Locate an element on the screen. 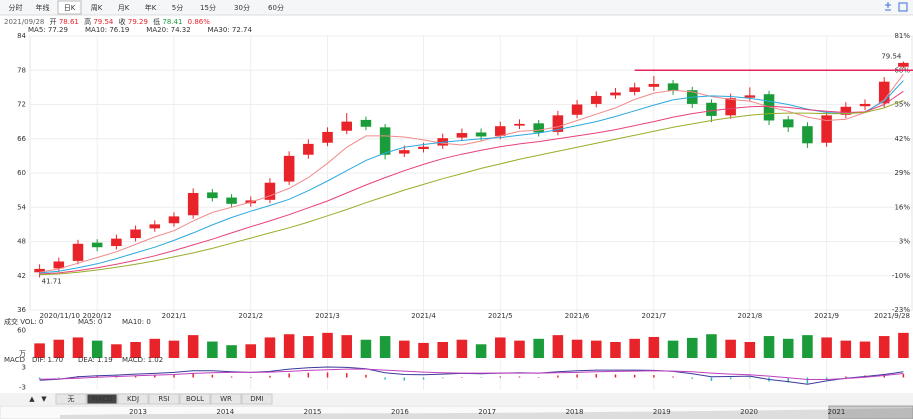 This screenshot has width=913, height=419. tab: 日K is located at coordinates (70, 8).